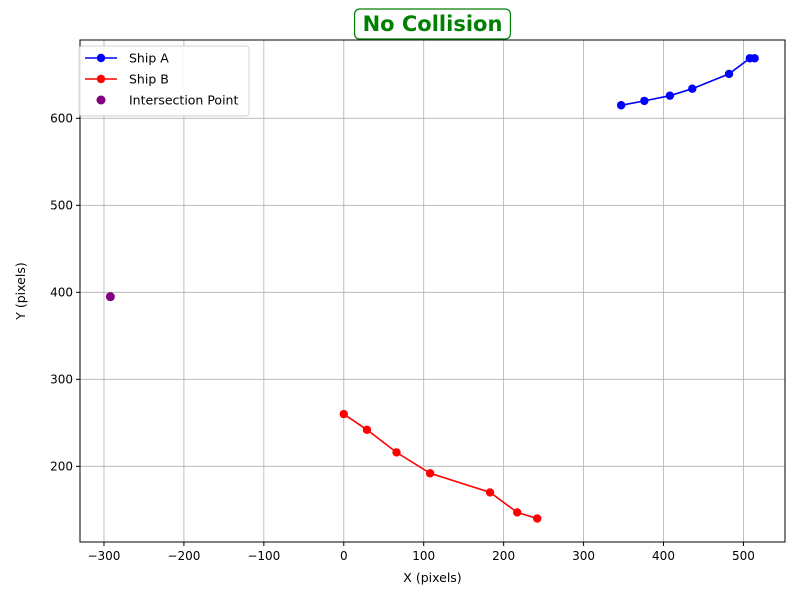 Image resolution: width=800 pixels, height=600 pixels. What do you see at coordinates (127, 58) in the screenshot?
I see `legend-item-0: Ship A` at bounding box center [127, 58].